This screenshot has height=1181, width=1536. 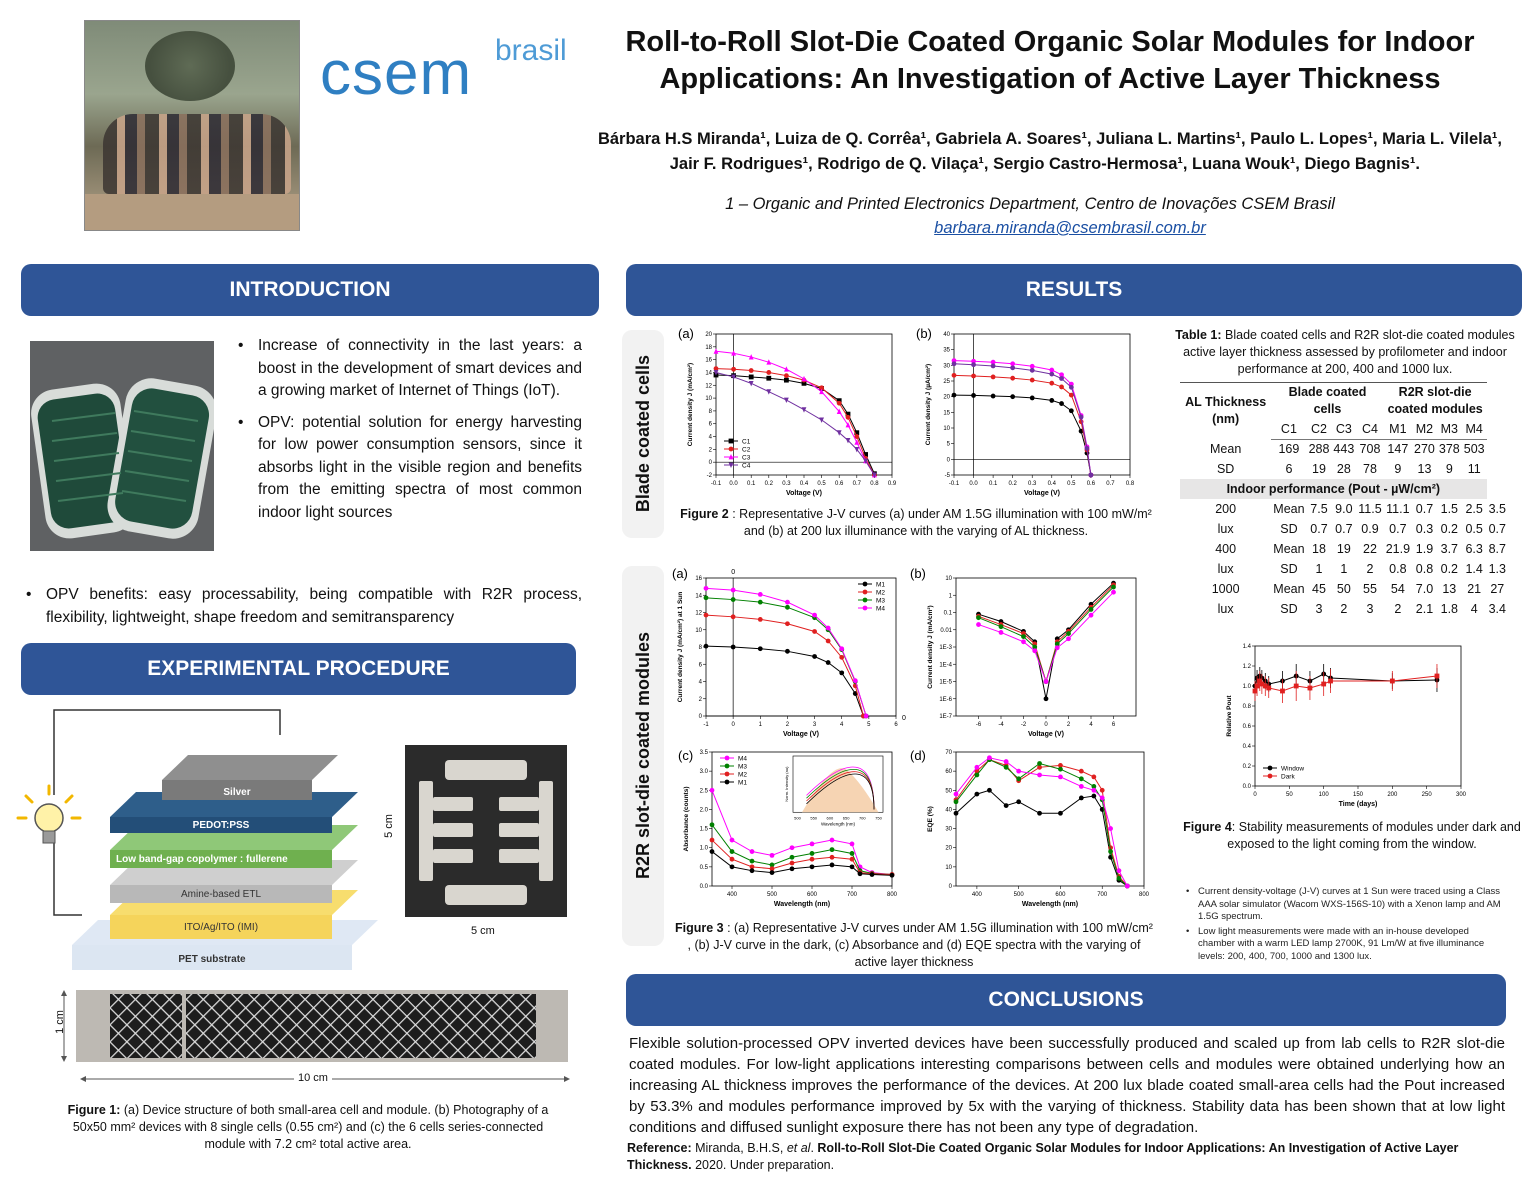 What do you see at coordinates (704, 810) in the screenshot?
I see `y-tick-label: 2.0` at bounding box center [704, 810].